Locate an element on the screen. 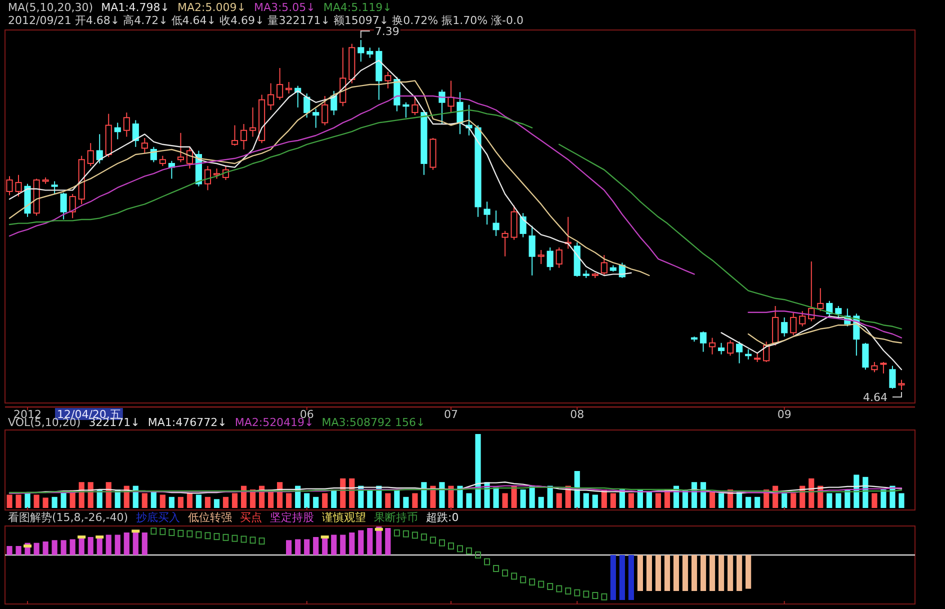 The image size is (945, 609). x-tick-label: 08 is located at coordinates (577, 414).